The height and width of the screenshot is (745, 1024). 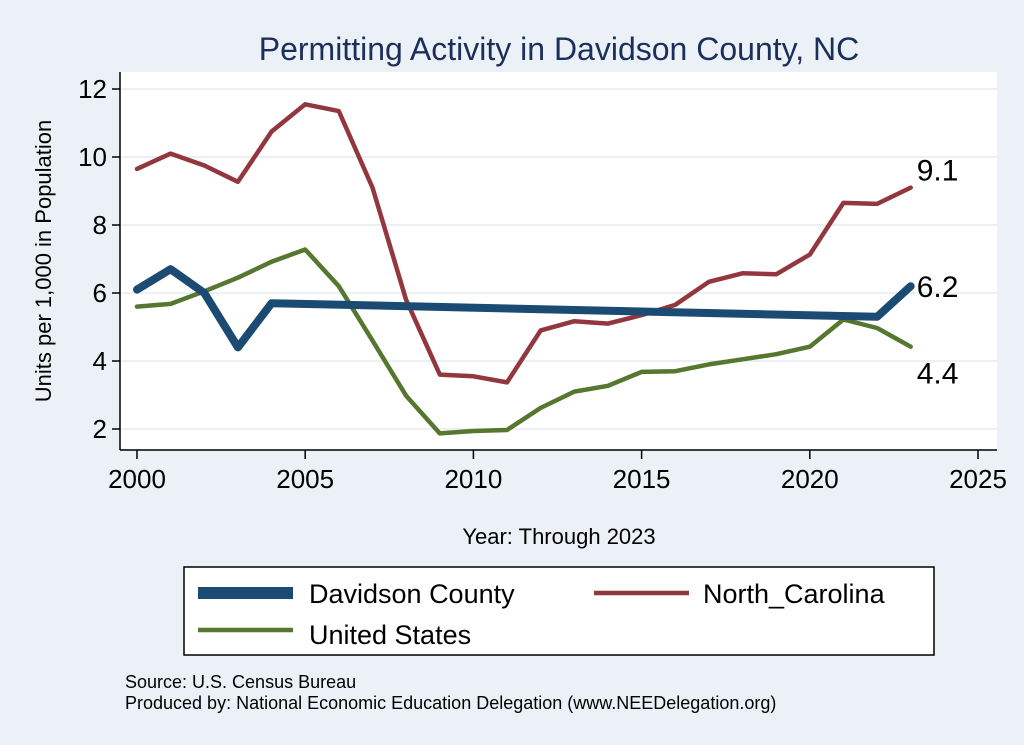 I want to click on x-tick-label: 2005, so click(x=305, y=479).